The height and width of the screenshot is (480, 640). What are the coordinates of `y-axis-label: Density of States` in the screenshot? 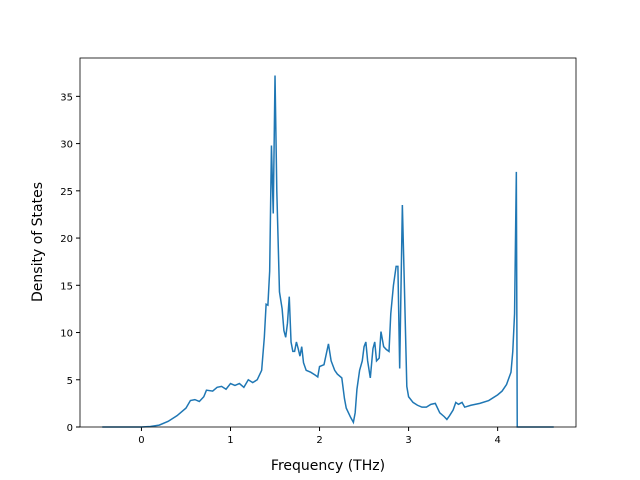 It's located at (38, 242).